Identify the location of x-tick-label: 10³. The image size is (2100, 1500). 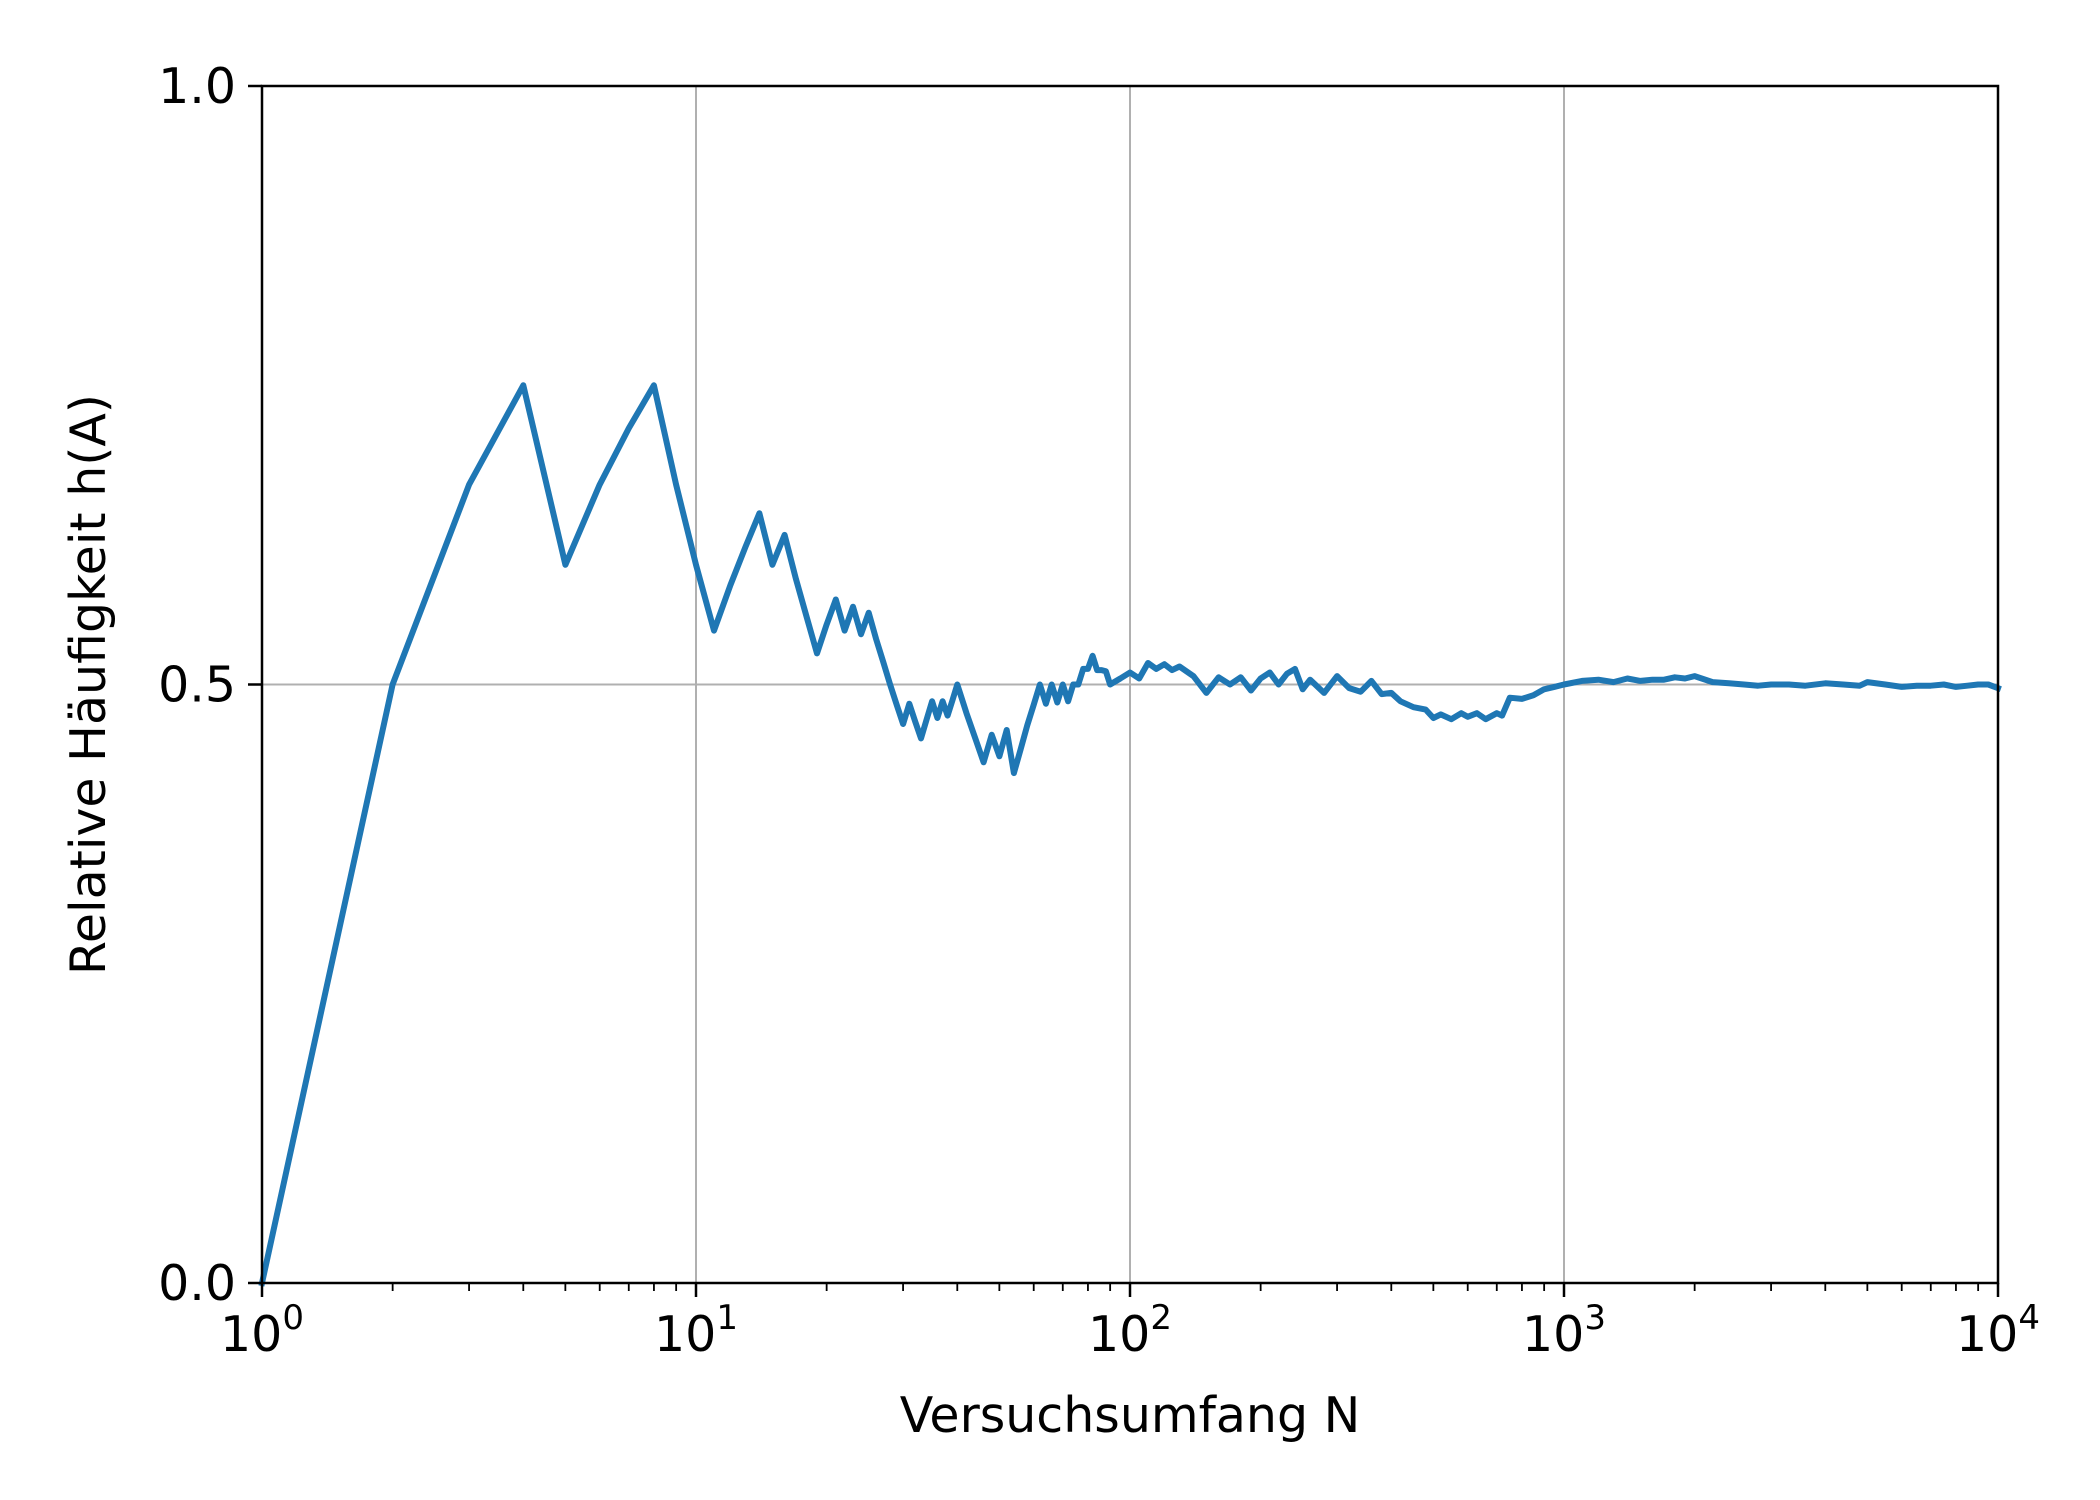
(1564, 1330).